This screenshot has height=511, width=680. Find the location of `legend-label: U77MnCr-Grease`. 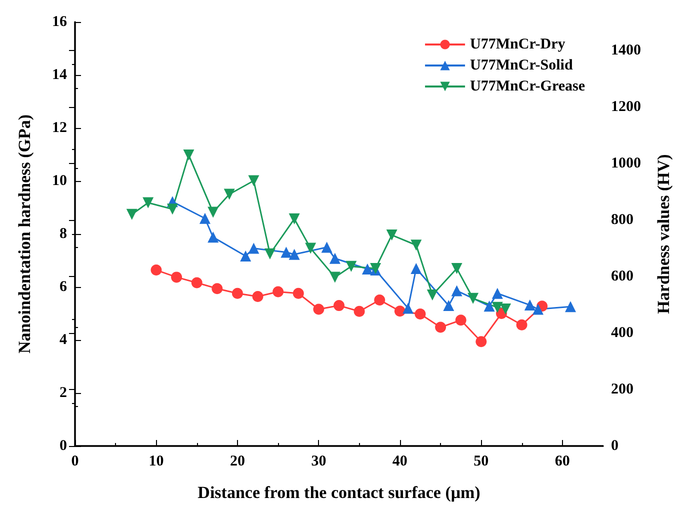

legend-label: U77MnCr-Grease is located at coordinates (528, 86).